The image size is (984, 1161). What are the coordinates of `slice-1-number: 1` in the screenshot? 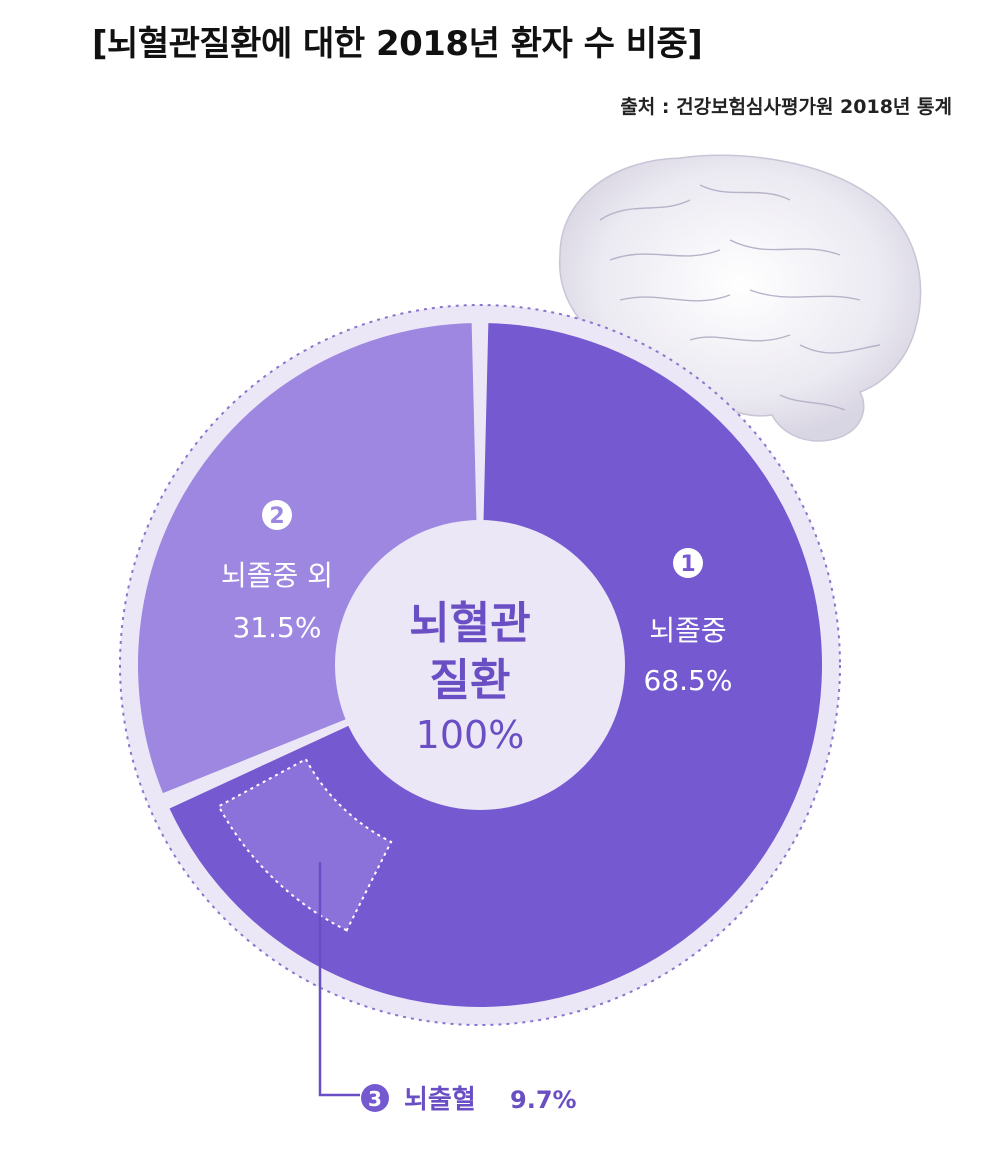 It's located at (687, 564).